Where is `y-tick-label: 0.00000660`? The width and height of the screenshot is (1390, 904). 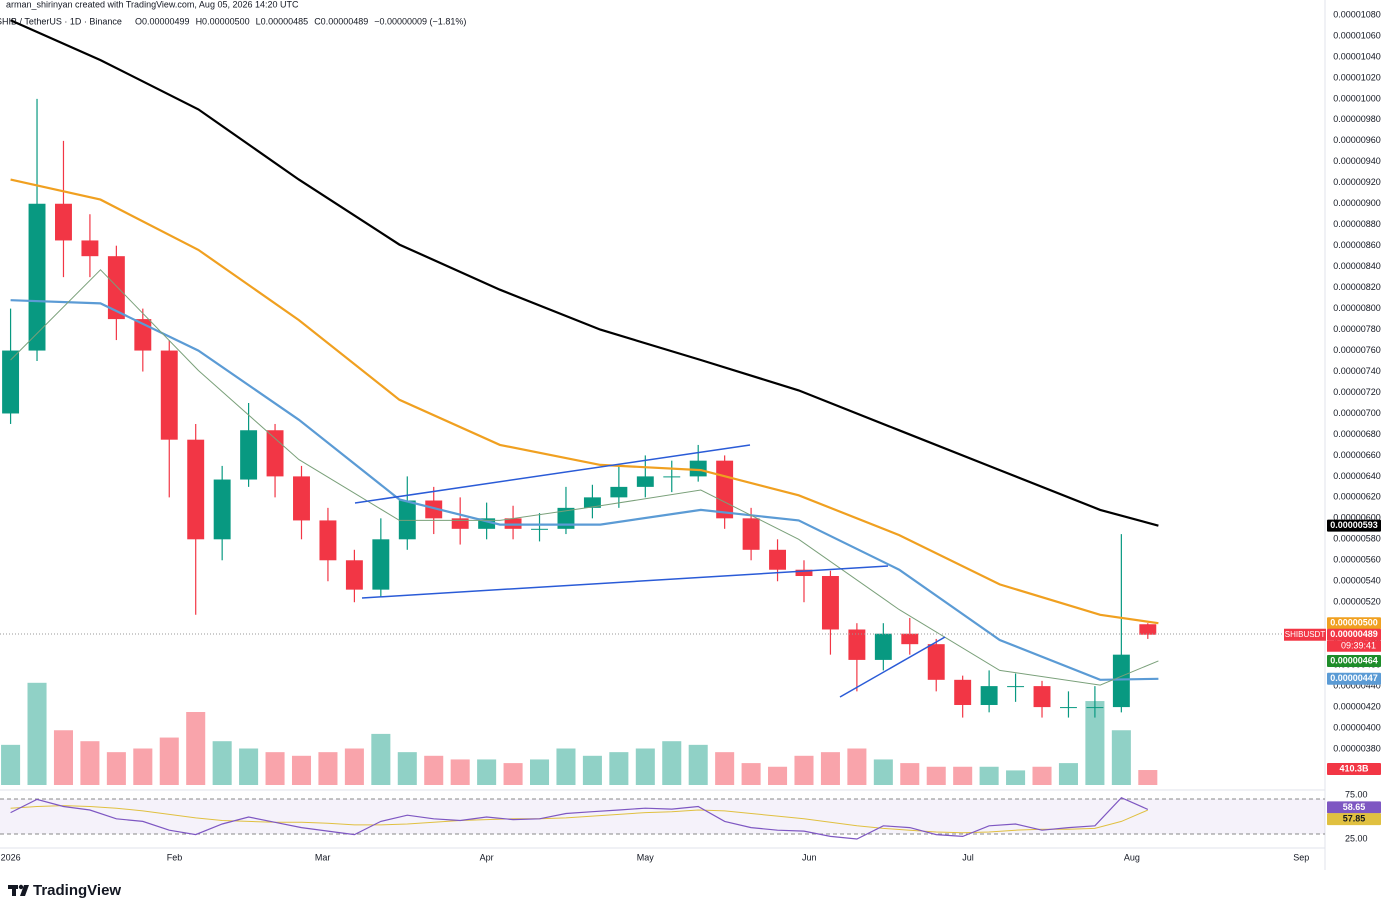
y-tick-label: 0.00000660 is located at coordinates (1357, 455).